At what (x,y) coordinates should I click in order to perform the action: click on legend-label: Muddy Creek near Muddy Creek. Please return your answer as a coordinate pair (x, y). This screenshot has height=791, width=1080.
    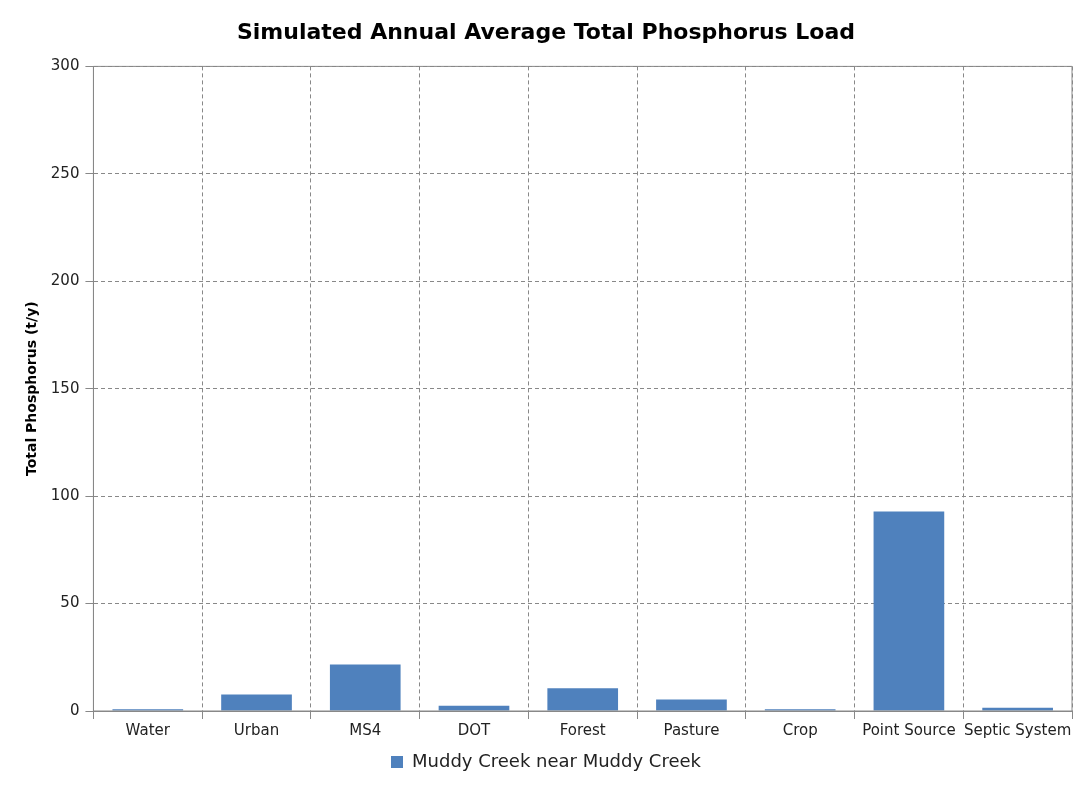
    Looking at the image, I should click on (557, 760).